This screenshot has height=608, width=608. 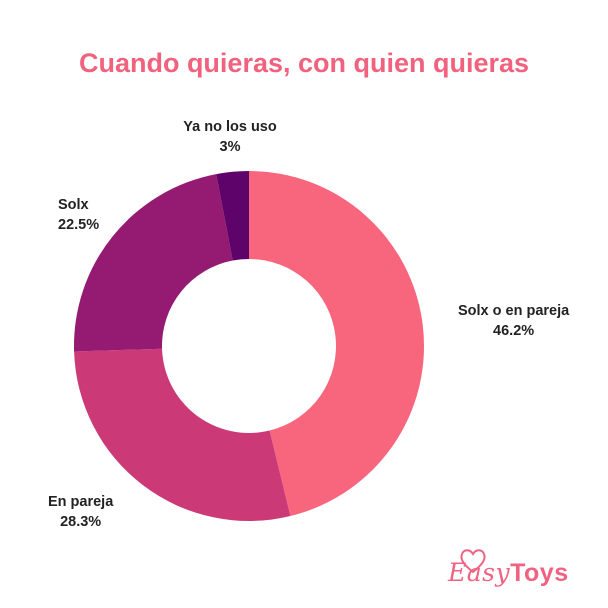 I want to click on easytoys-logo: EasyToys, so click(x=508, y=573).